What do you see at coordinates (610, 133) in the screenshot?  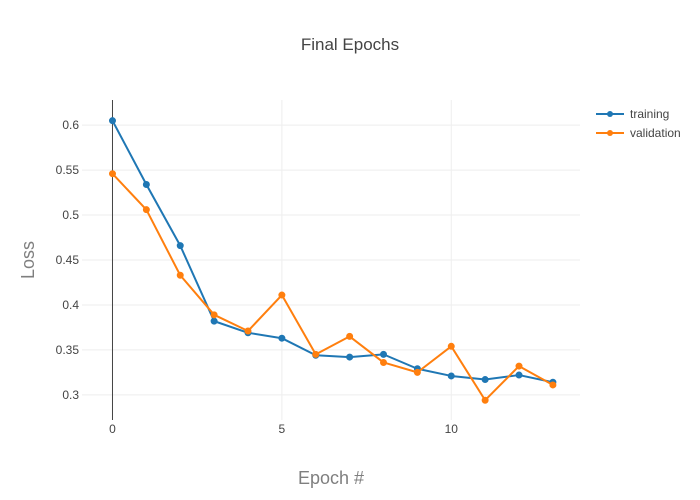 I see `validation-legend-marker` at bounding box center [610, 133].